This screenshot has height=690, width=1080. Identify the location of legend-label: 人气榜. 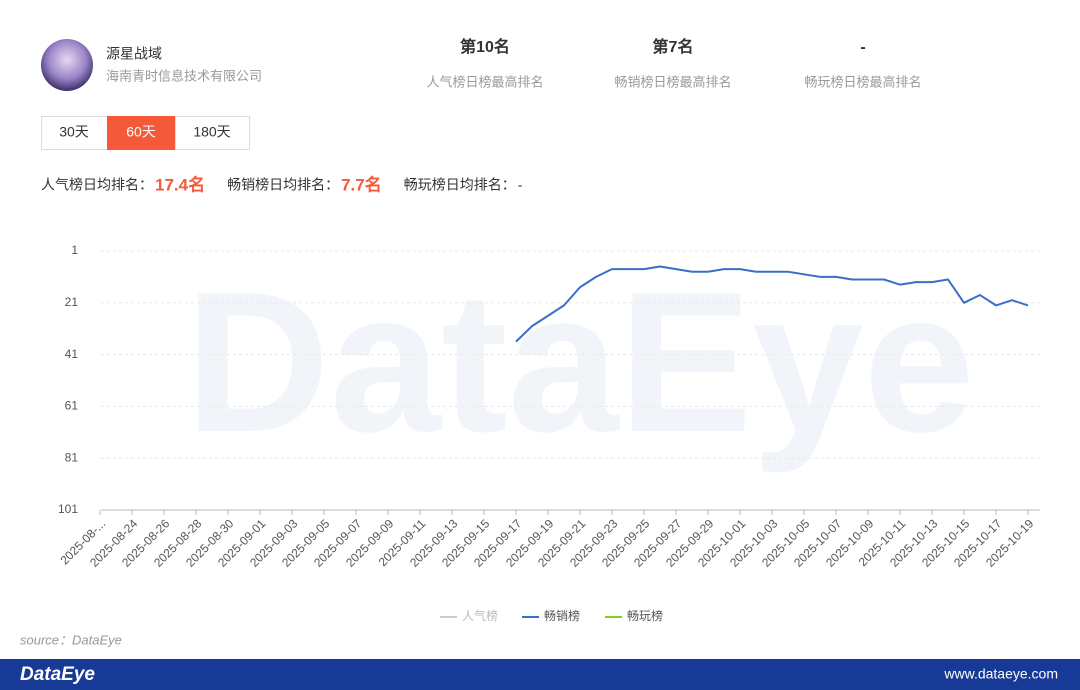
(480, 615).